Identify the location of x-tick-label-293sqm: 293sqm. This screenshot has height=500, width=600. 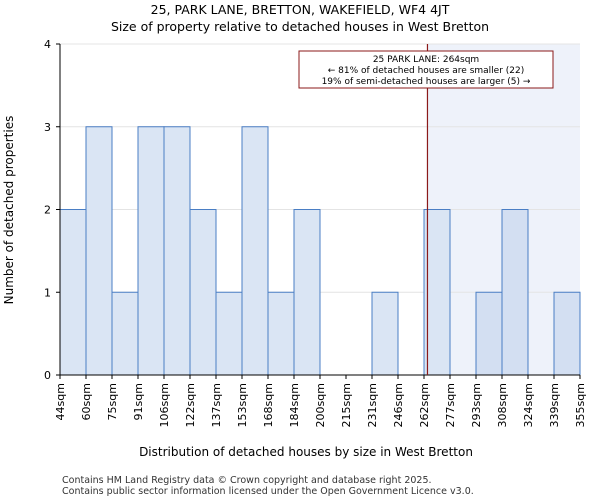
(476, 405).